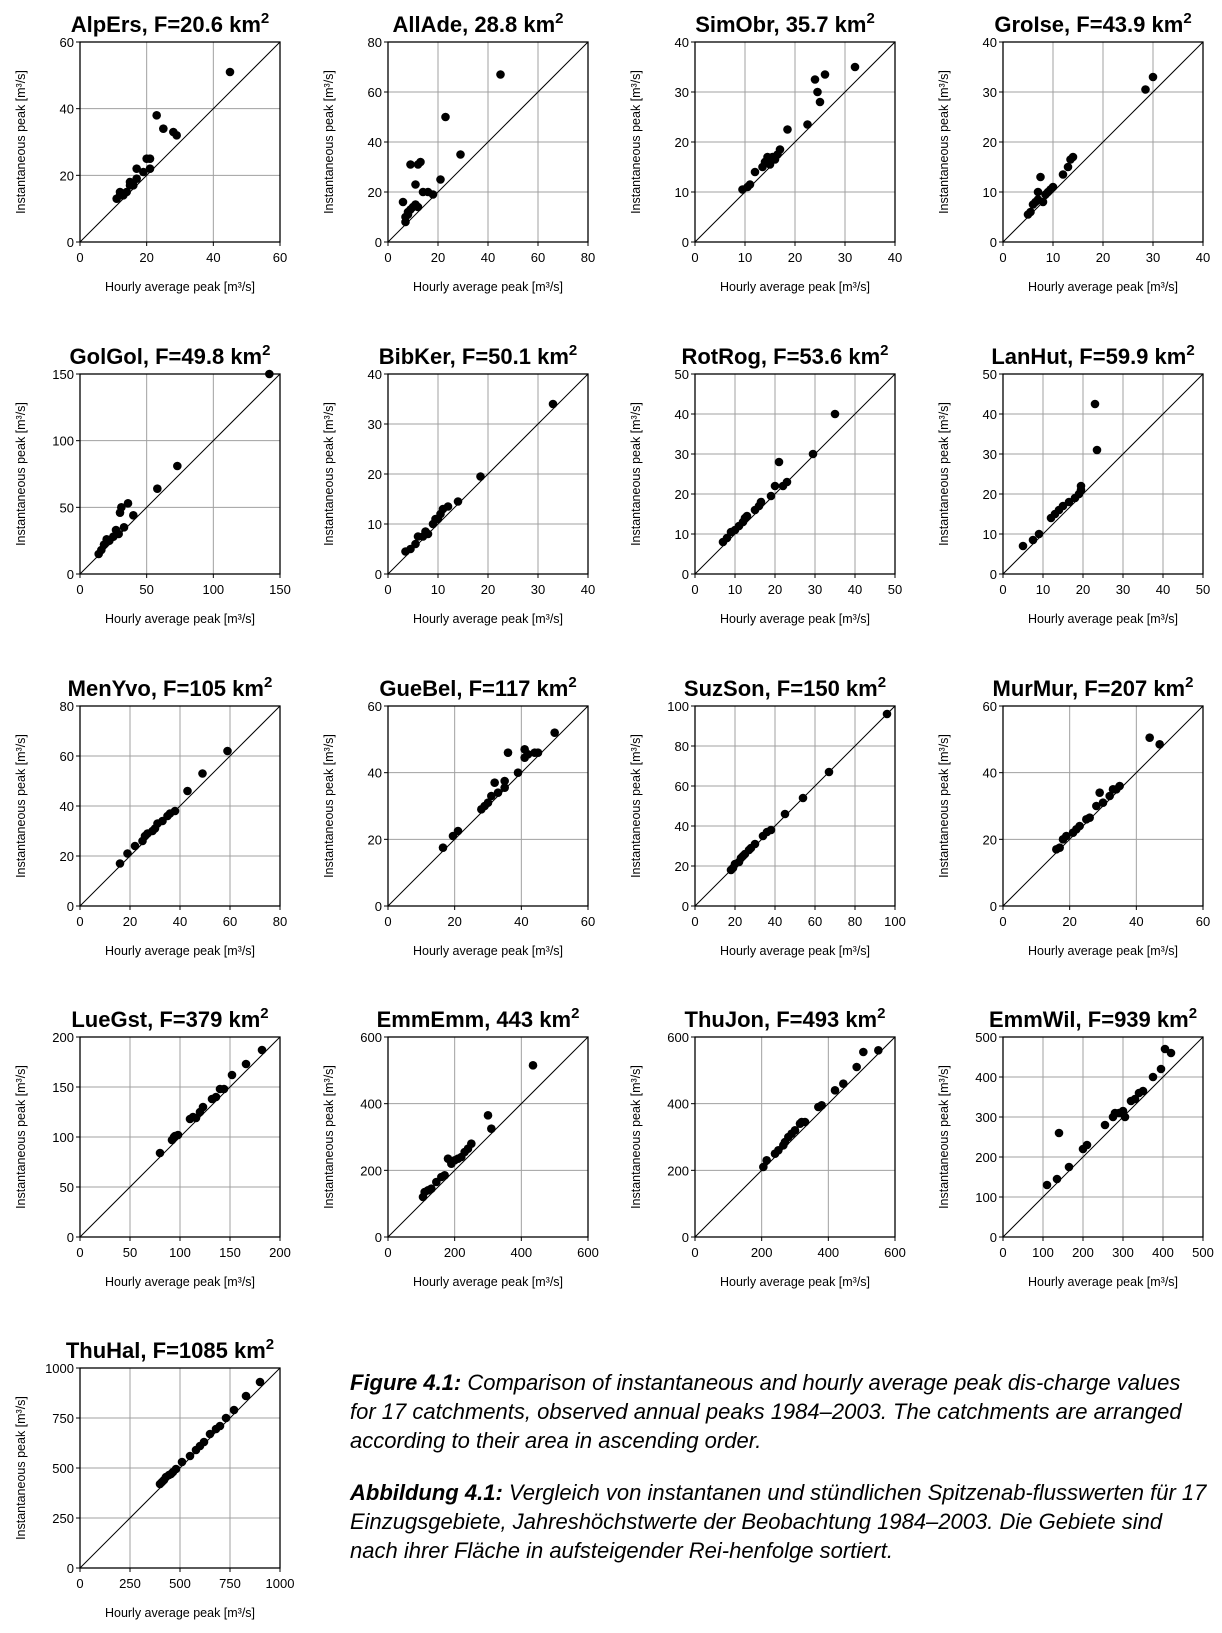  I want to click on x-tick-label: 400, so click(828, 1252).